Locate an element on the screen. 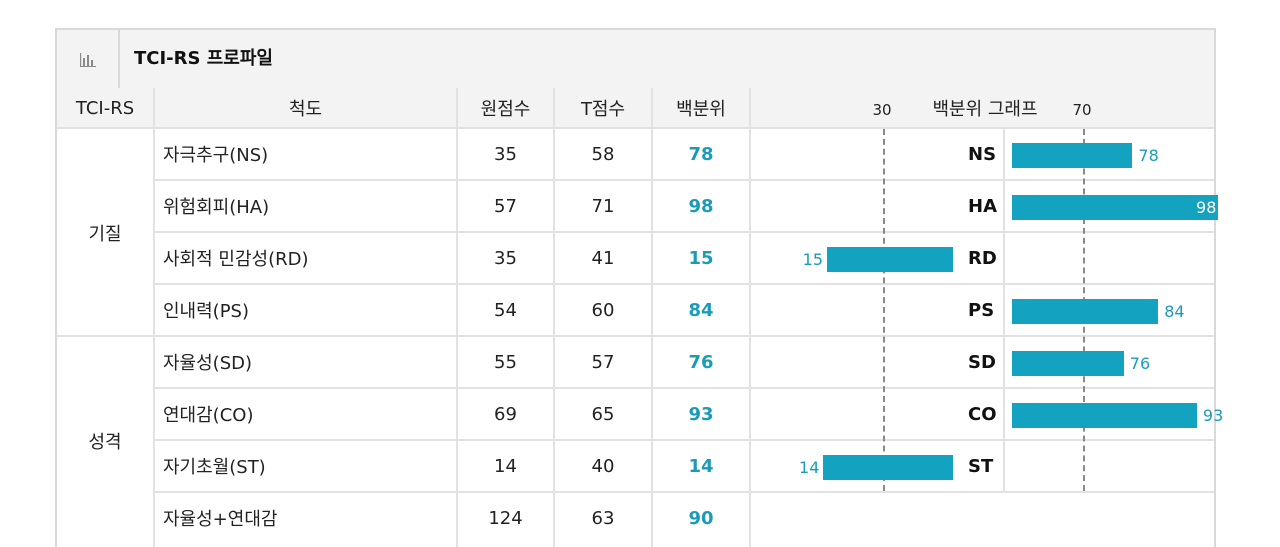 Image resolution: width=1280 pixels, height=547 pixels. header-group: TCI-RS is located at coordinates (105, 108).